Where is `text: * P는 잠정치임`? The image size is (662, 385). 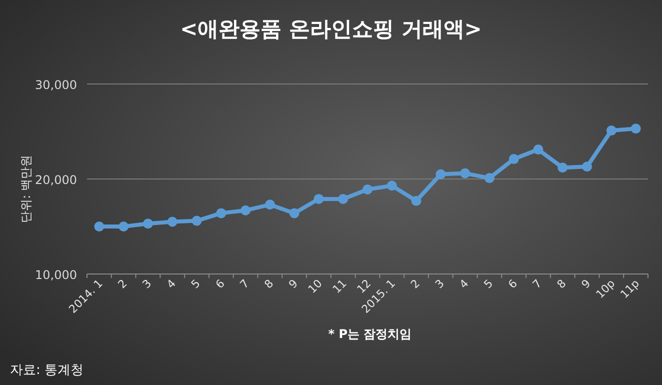
text: * P는 잠정치임 is located at coordinates (370, 334).